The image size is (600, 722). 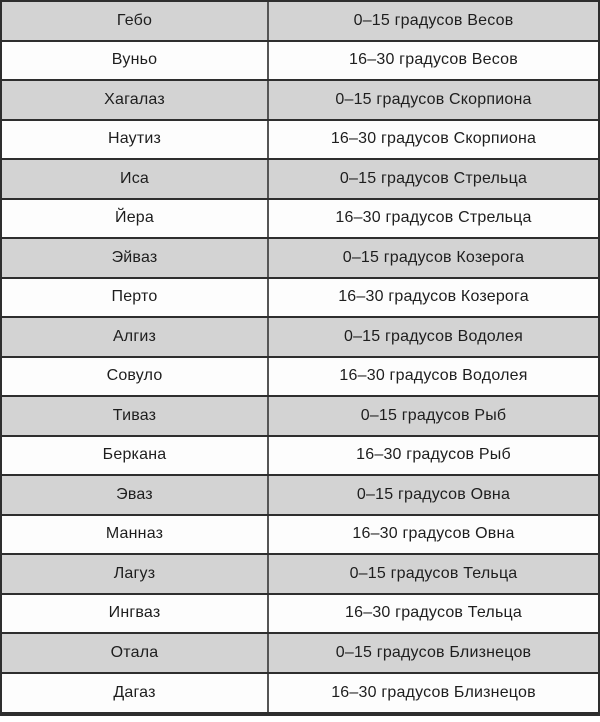 I want to click on rune-name-cell: Манназ, so click(x=134, y=534).